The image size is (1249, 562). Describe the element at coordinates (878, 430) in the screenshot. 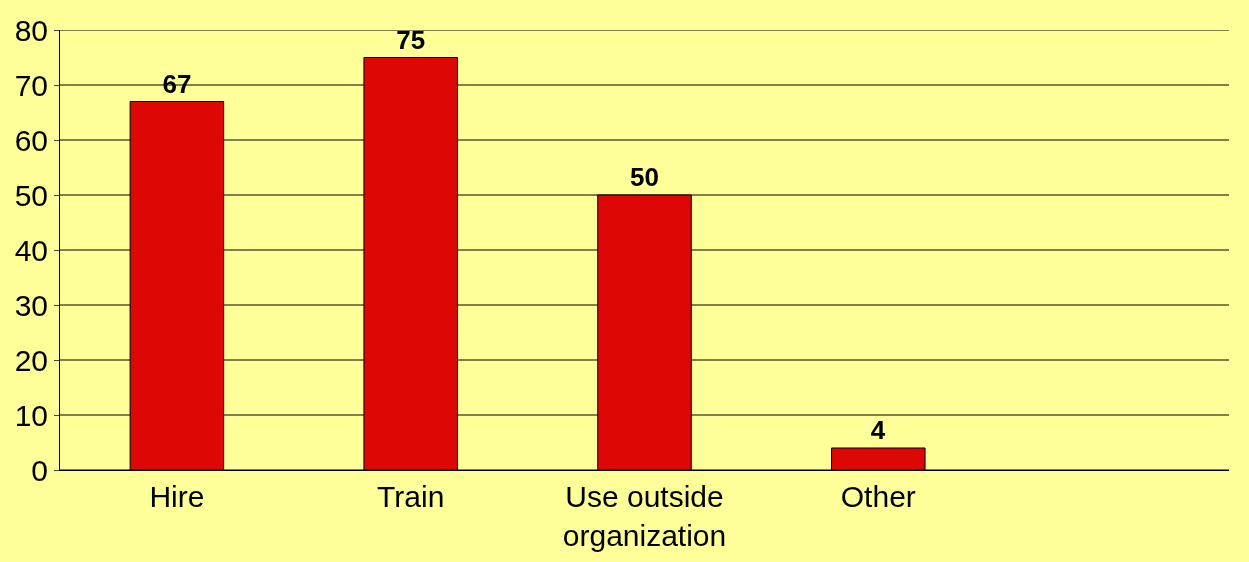

I see `data-label: 4` at that location.